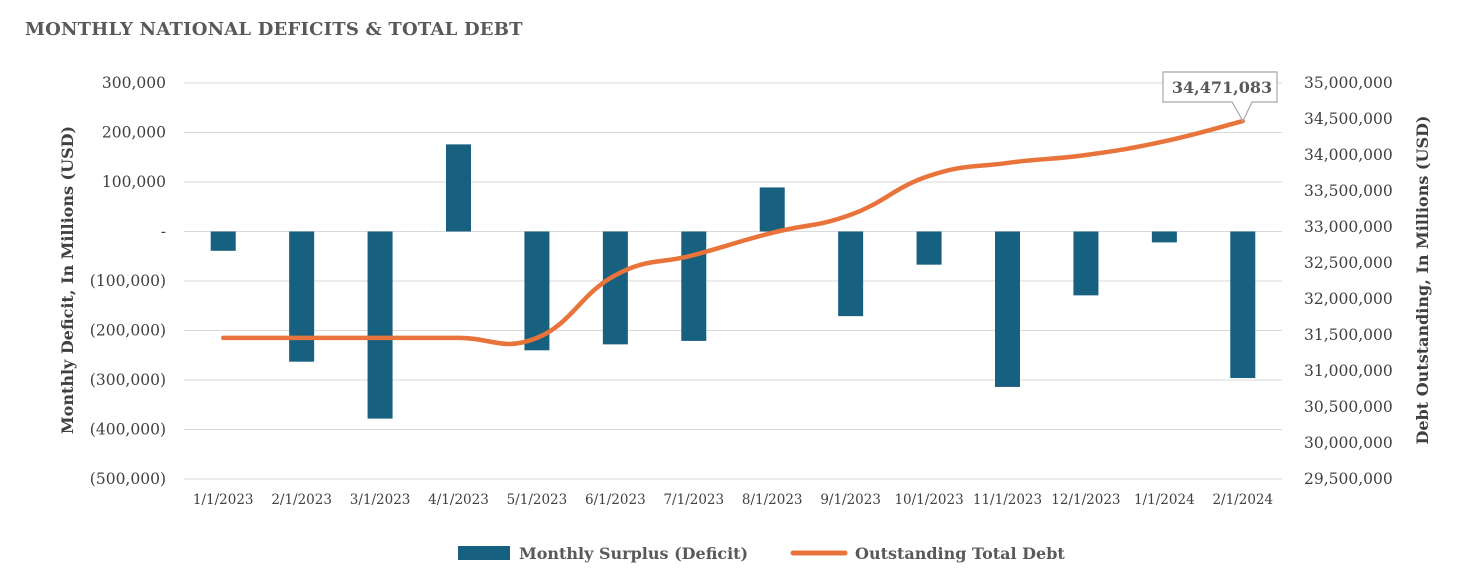 The image size is (1469, 588). Describe the element at coordinates (67, 280) in the screenshot. I see `left-axis-title: Monthly Deficit, In Millions (USD)` at that location.